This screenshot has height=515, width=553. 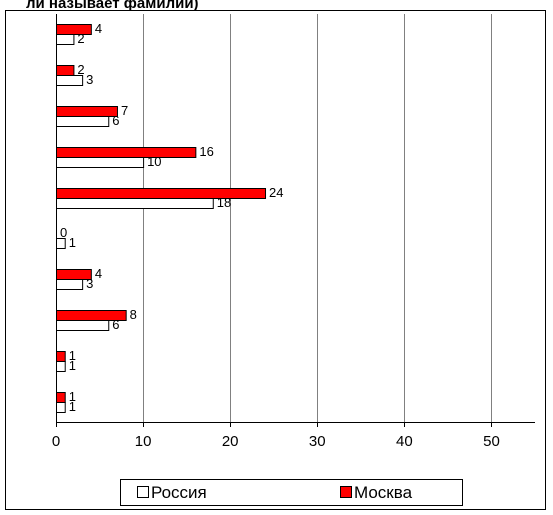 I want to click on data-label-moskva-6: 0, so click(x=63, y=232).